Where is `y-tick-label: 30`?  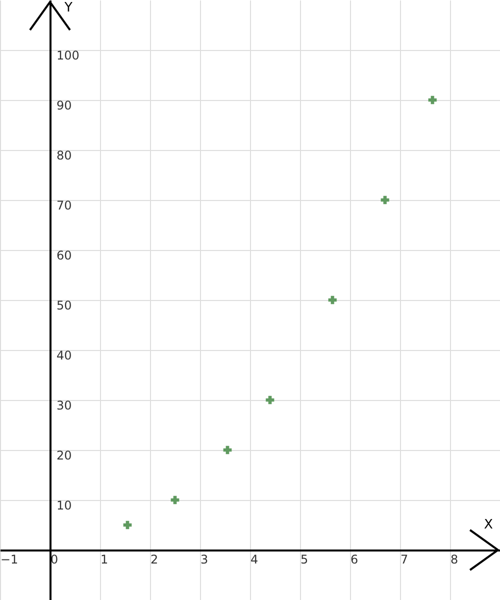 y-tick-label: 30 is located at coordinates (64, 405).